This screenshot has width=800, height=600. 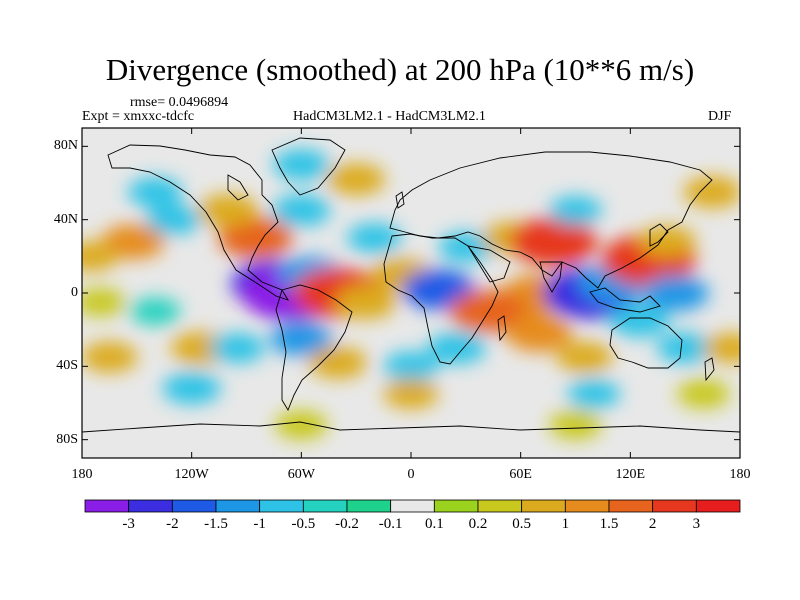 I want to click on colorbar, so click(x=412, y=506).